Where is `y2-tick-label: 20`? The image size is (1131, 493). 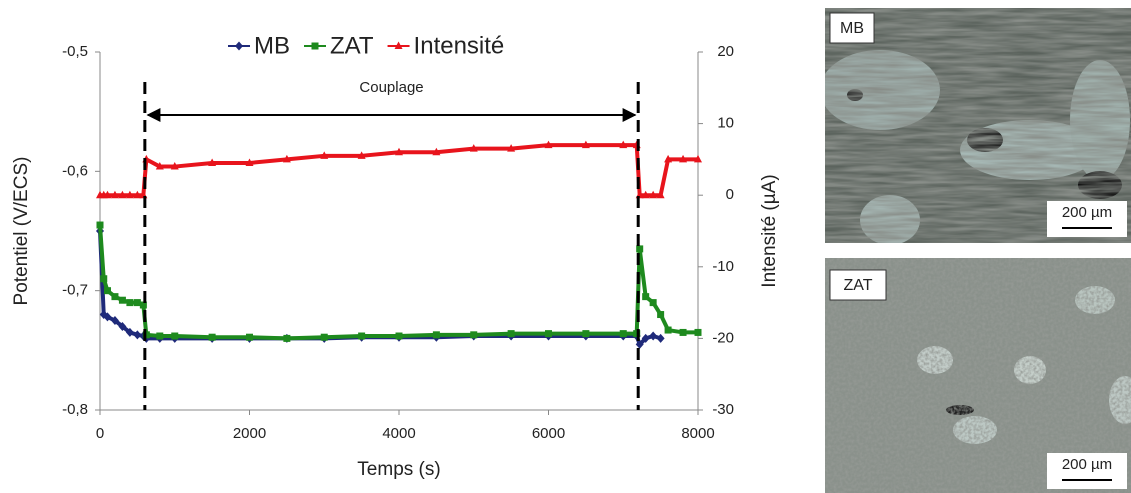 y2-tick-label: 20 is located at coordinates (725, 51).